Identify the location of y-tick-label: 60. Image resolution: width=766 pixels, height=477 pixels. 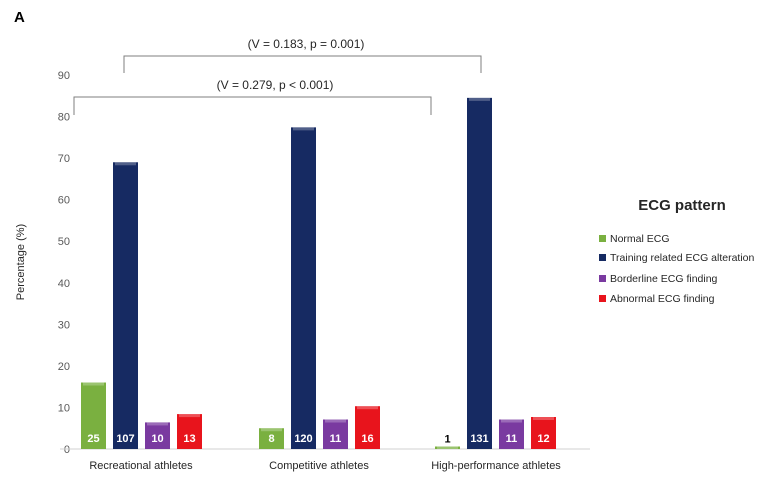
(64, 201).